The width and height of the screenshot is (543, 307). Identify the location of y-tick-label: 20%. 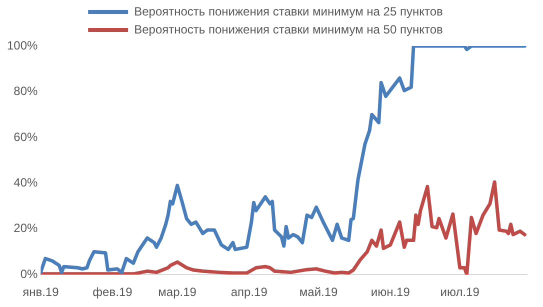
(26, 228).